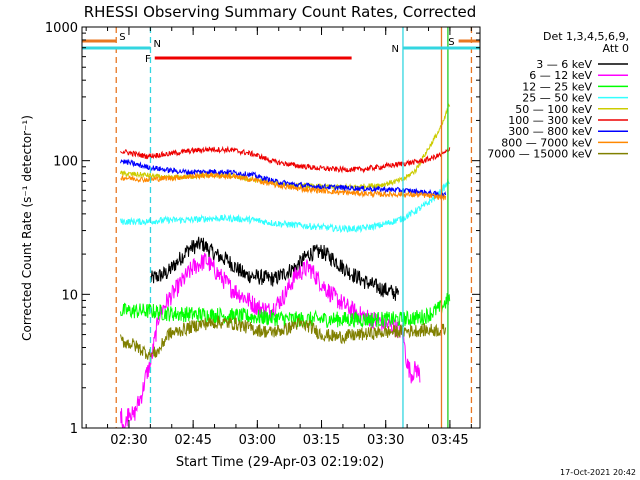  Describe the element at coordinates (449, 440) in the screenshot. I see `x-tick-label: 03:45` at that location.